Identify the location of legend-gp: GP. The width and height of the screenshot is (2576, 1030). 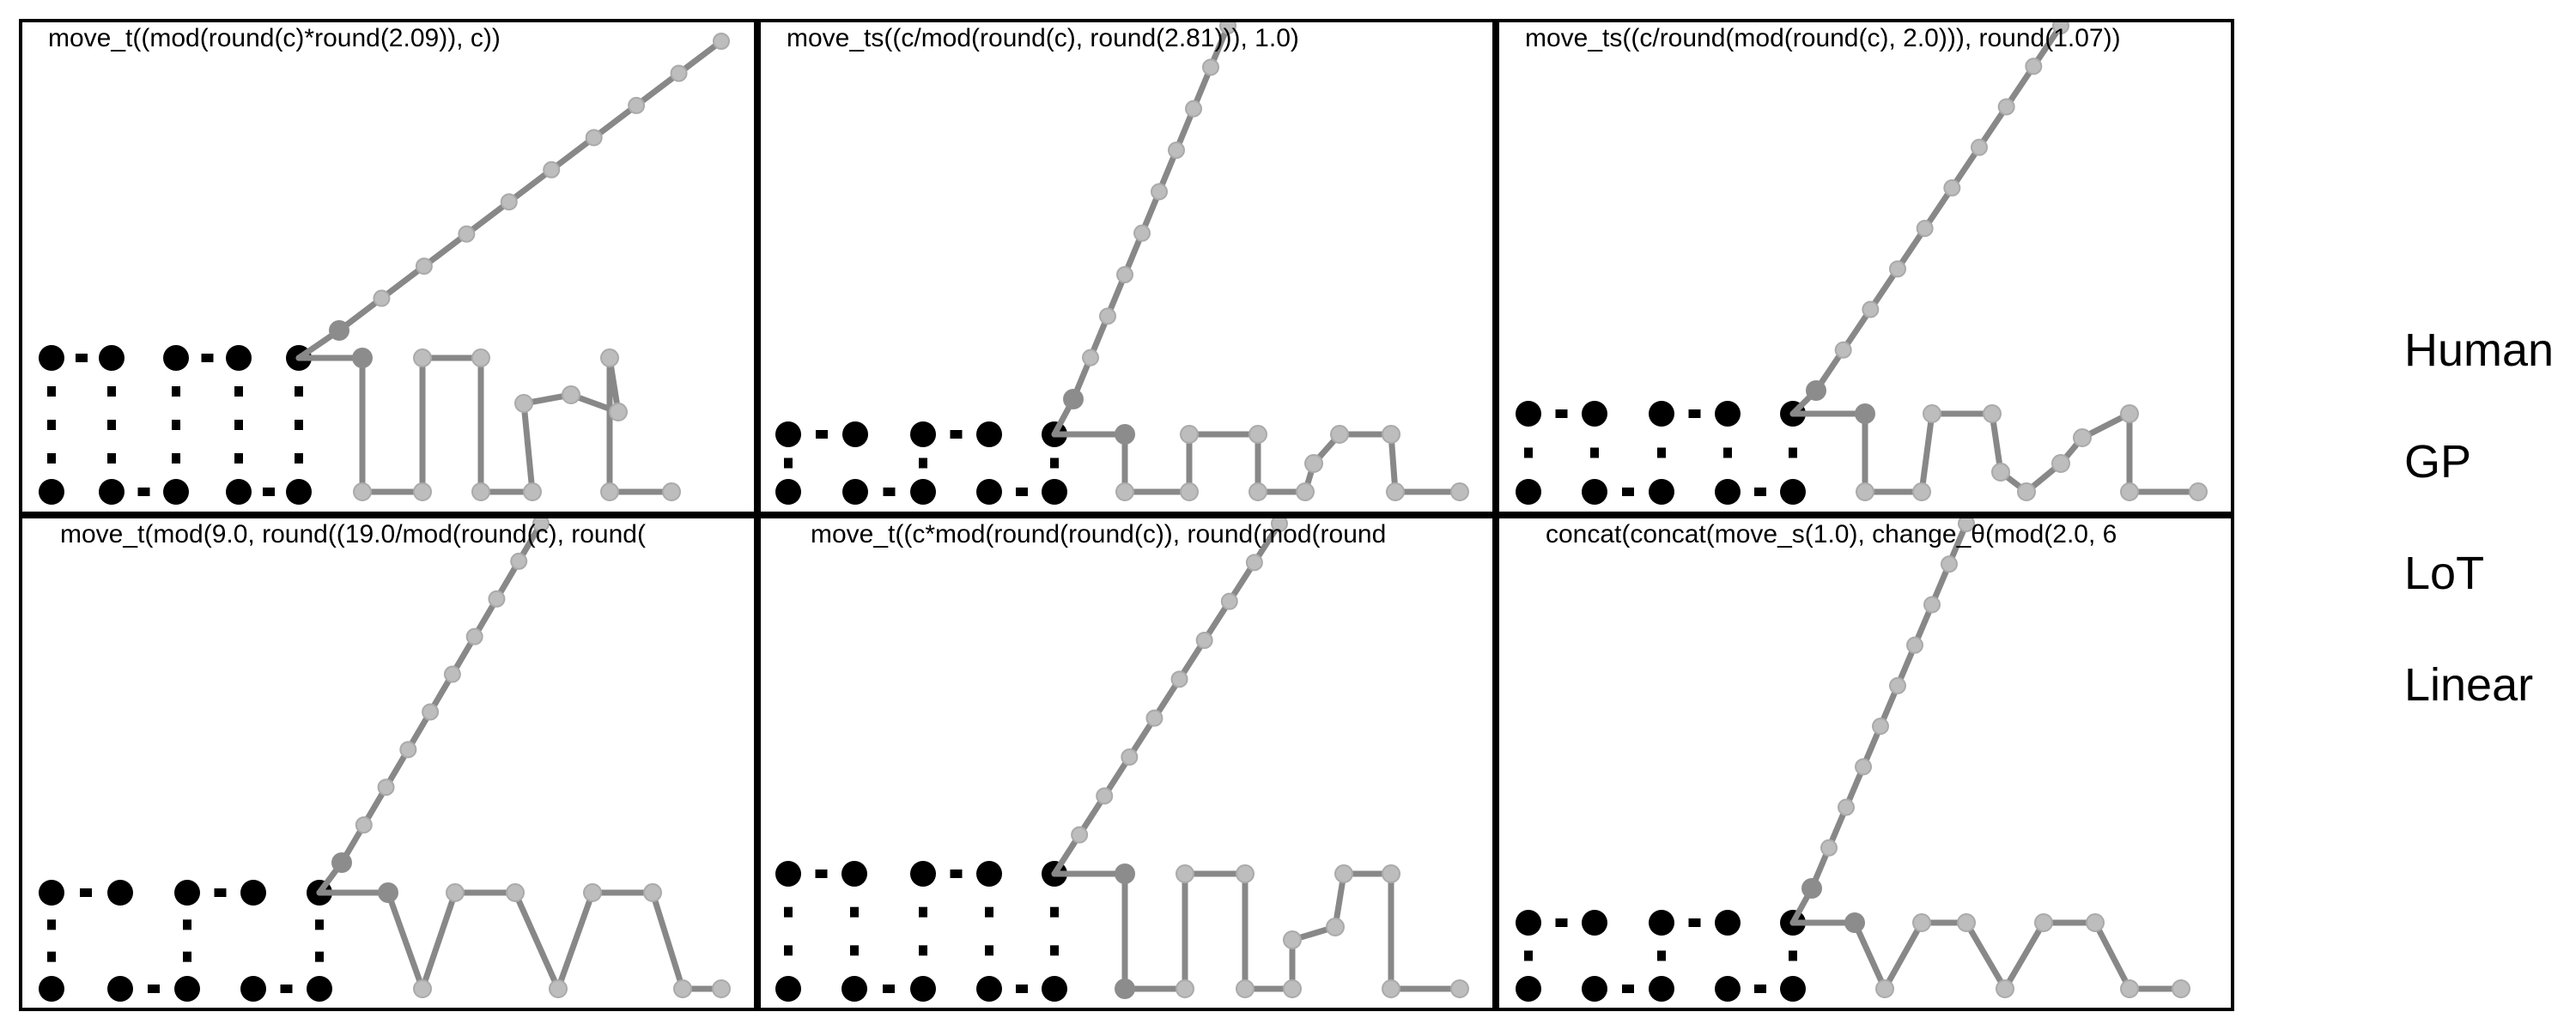
(2437, 462).